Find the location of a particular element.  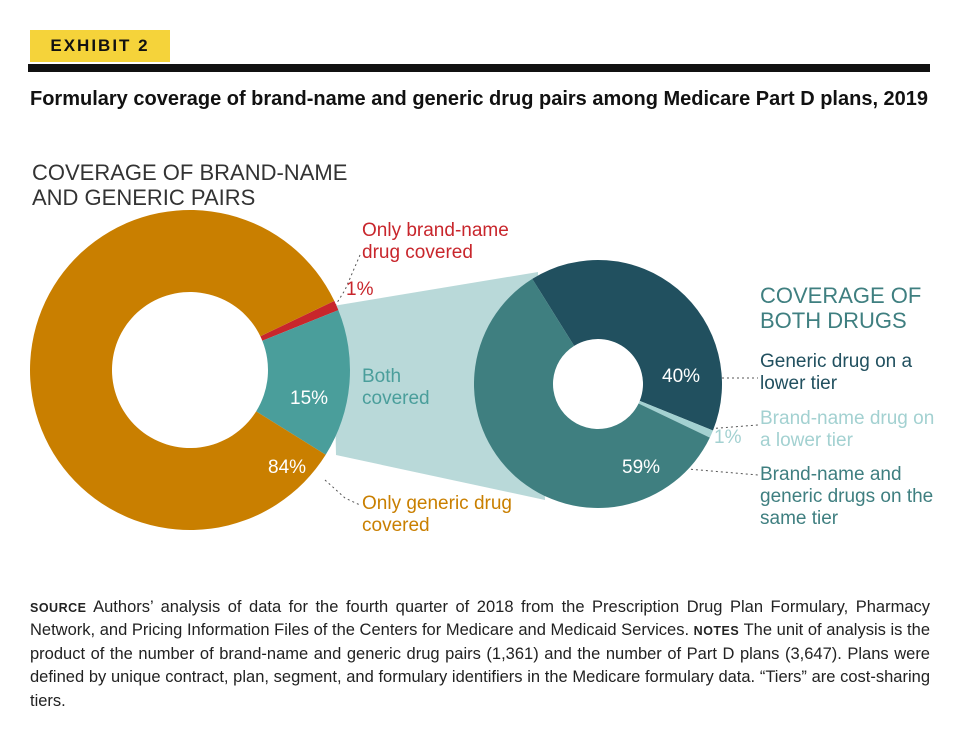

donut-title: COVERAGE OF BRAND-NAME AND GENERIC PAIRS is located at coordinates (190, 185).